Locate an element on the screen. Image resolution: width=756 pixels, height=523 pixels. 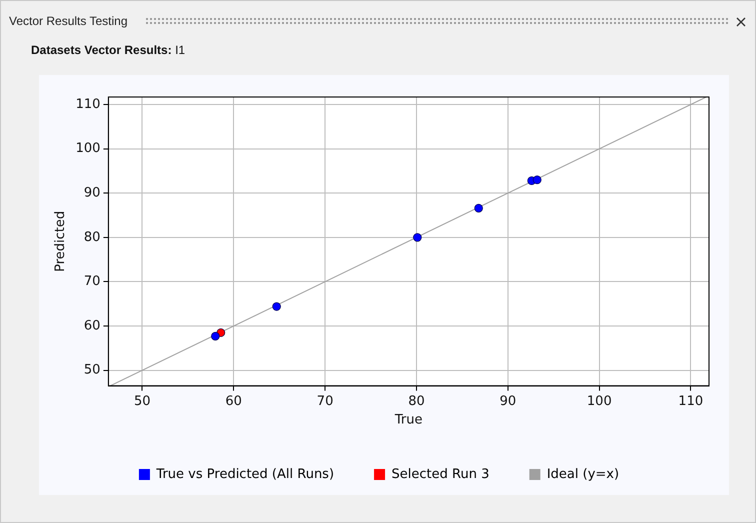
y-axis-title: Predicted is located at coordinates (60, 241).